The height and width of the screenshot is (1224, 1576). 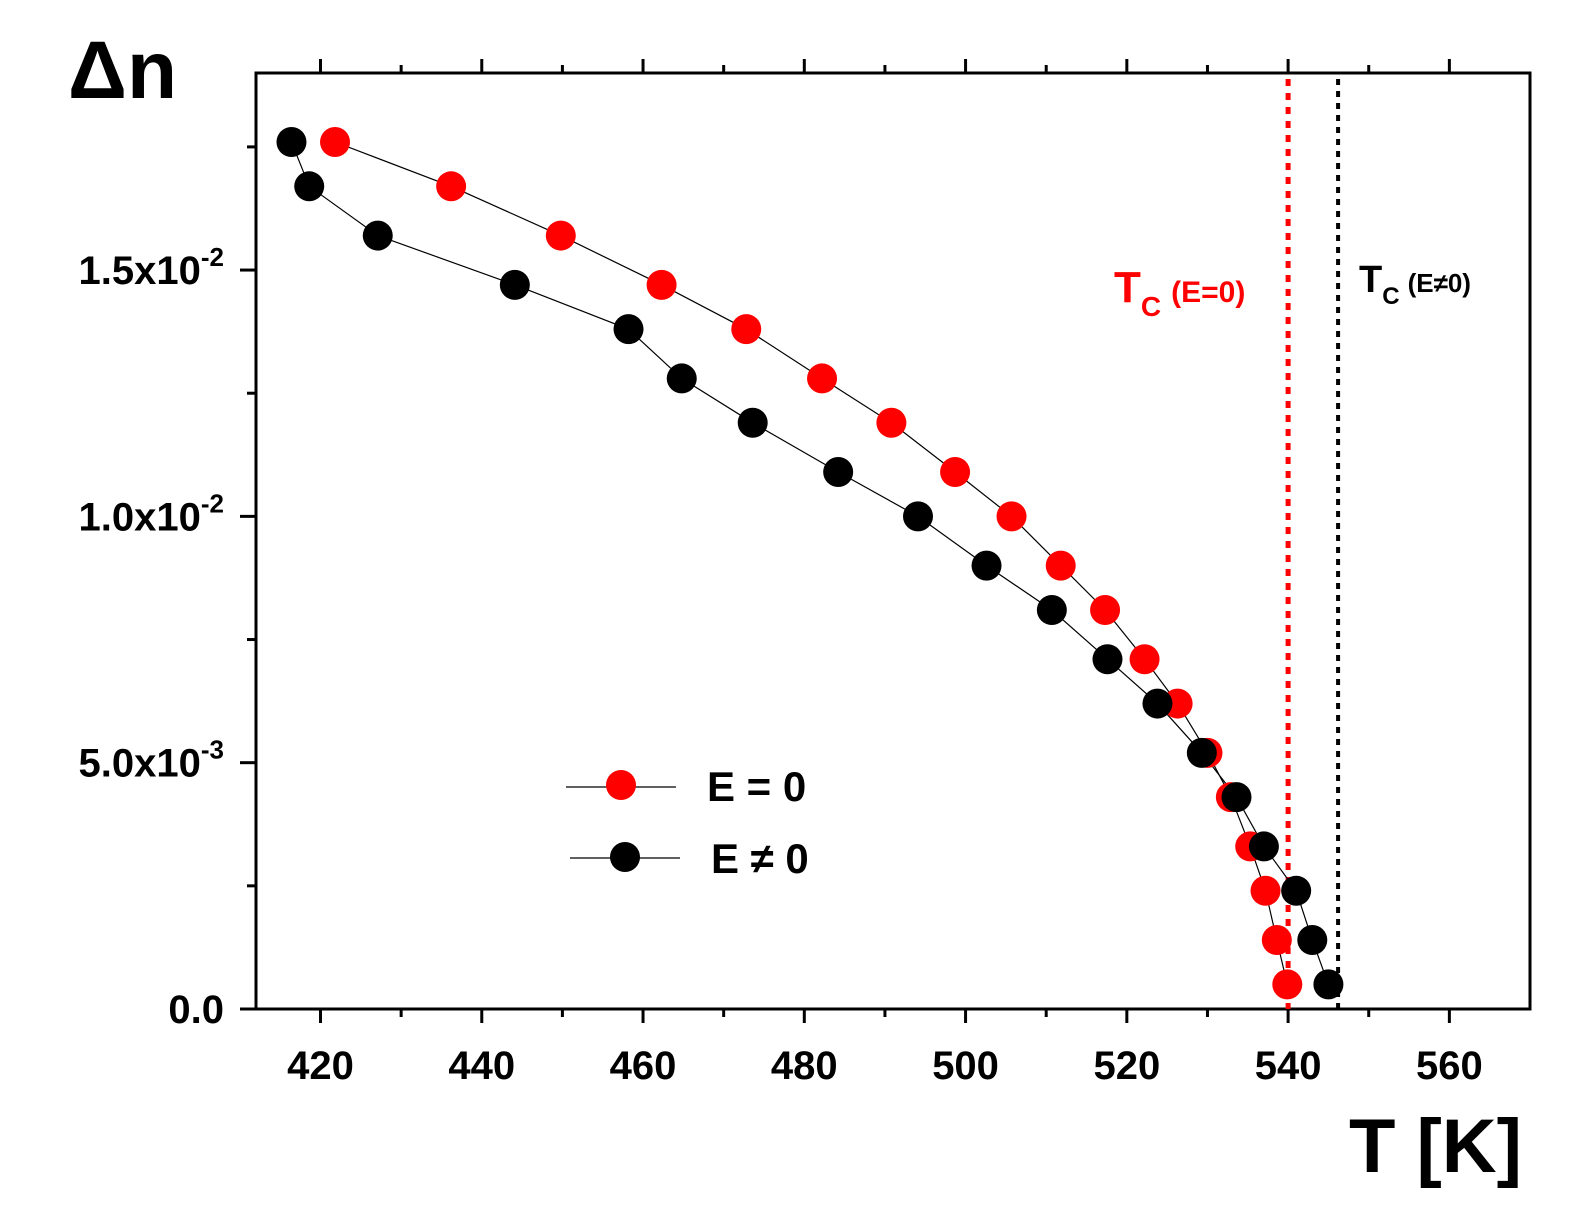 What do you see at coordinates (151, 760) in the screenshot?
I see `y-tick-label: 5.0x10⁻³` at bounding box center [151, 760].